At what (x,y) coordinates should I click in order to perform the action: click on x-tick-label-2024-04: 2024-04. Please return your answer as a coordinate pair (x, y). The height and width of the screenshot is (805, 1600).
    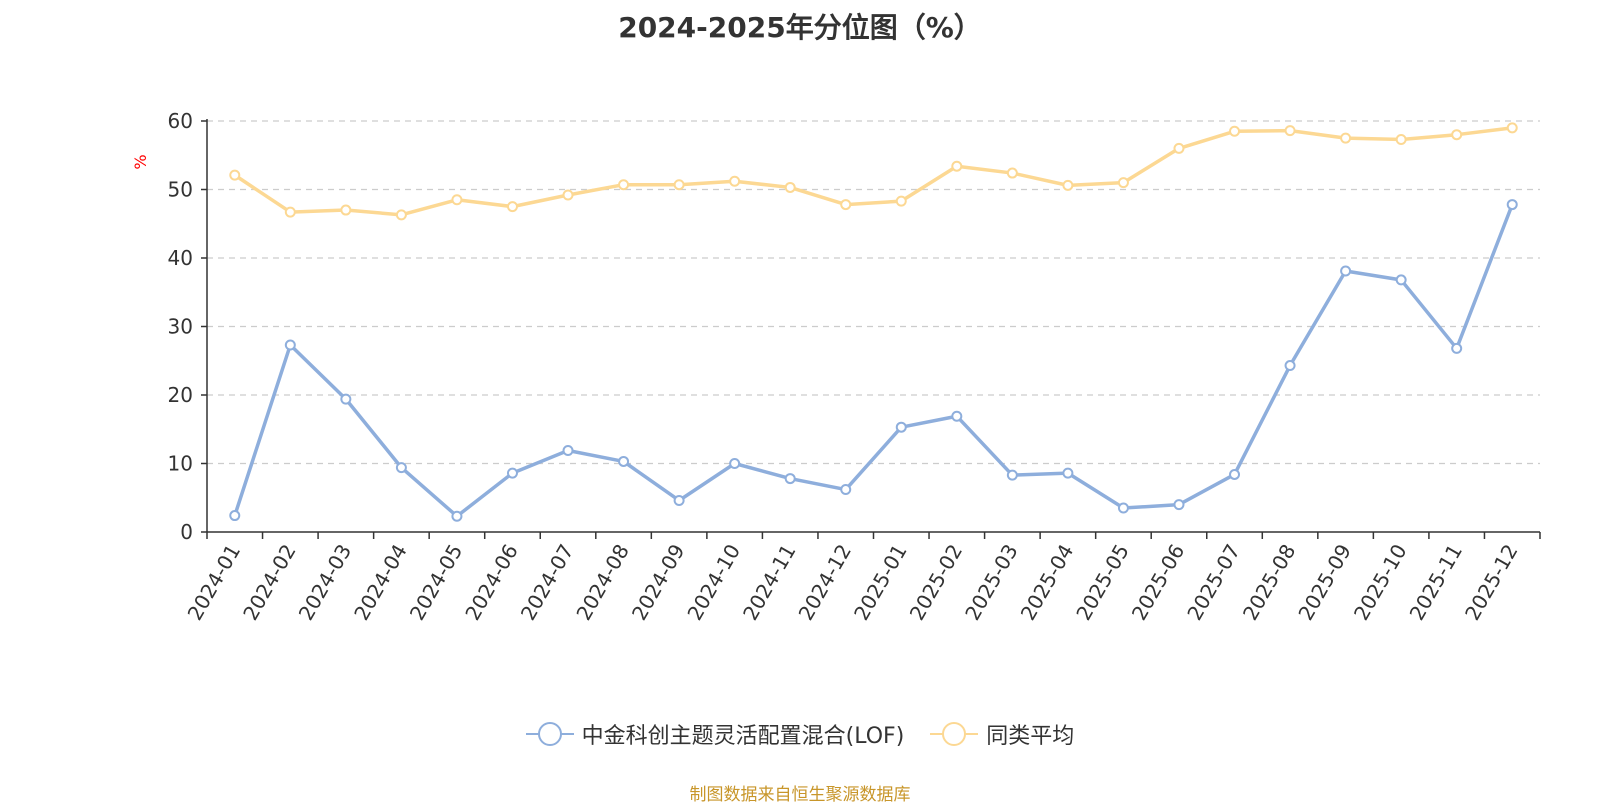
    Looking at the image, I should click on (380, 582).